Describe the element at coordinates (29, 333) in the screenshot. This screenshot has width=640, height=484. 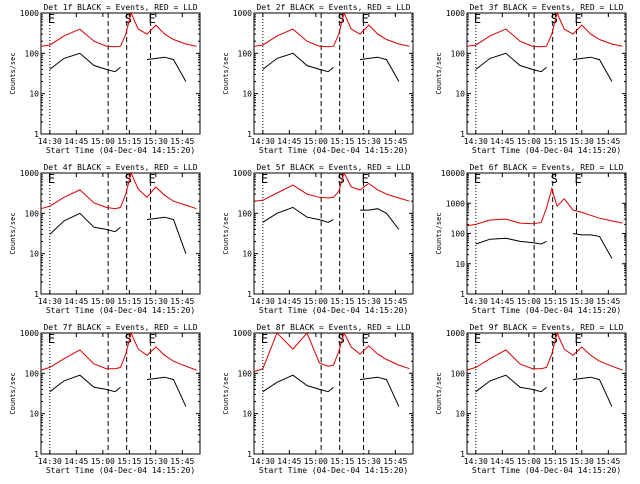
I see `y-tick-label: 1000` at that location.